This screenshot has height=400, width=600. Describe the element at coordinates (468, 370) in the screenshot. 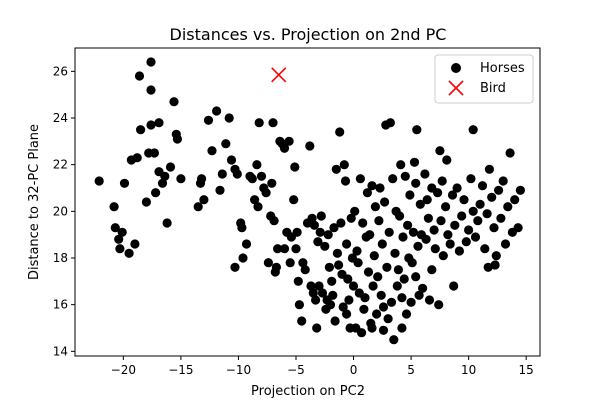

I see `x-tick-label: 10` at that location.